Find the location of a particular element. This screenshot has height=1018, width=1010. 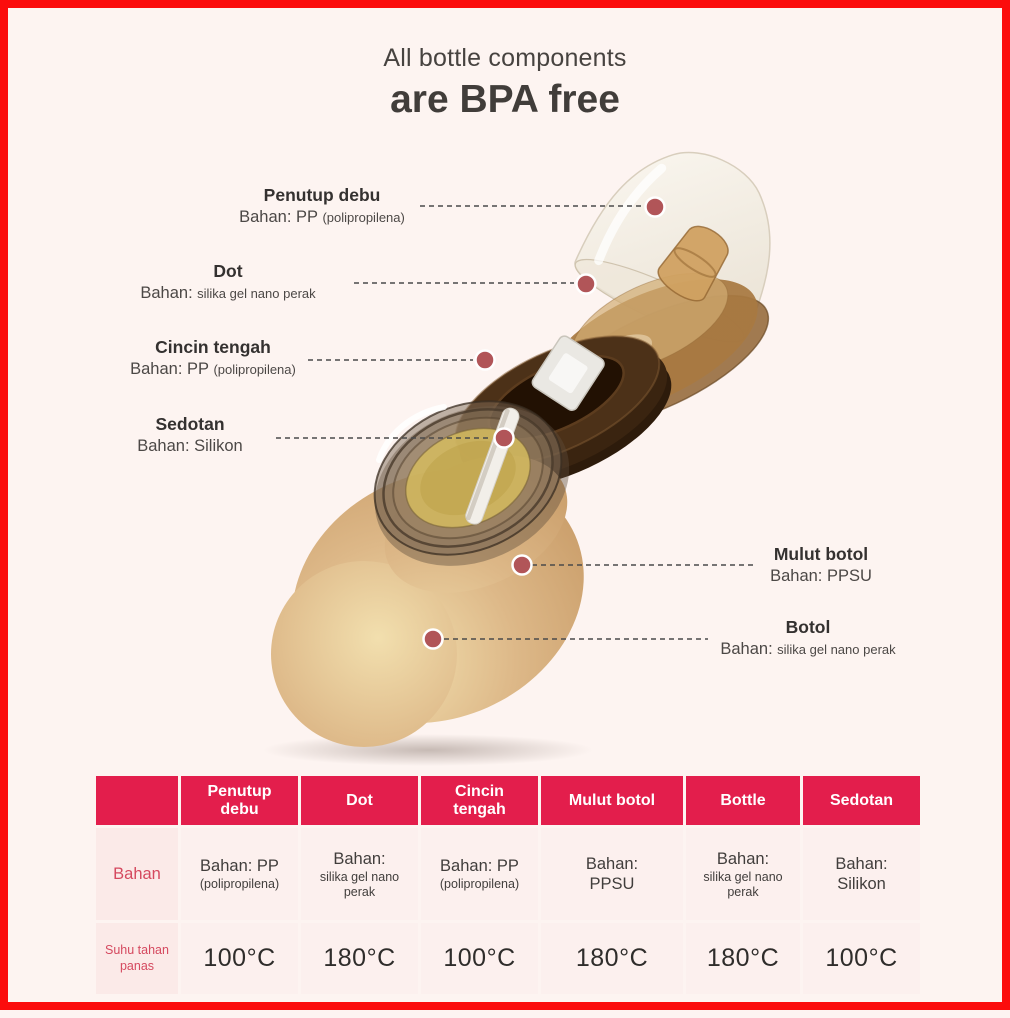

callout-title: Dot is located at coordinates (228, 271).